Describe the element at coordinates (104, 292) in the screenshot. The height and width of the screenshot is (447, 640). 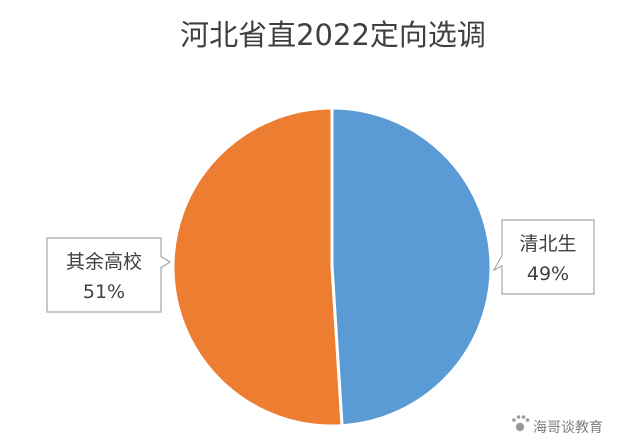
I see `slice-value-label: 51%` at that location.